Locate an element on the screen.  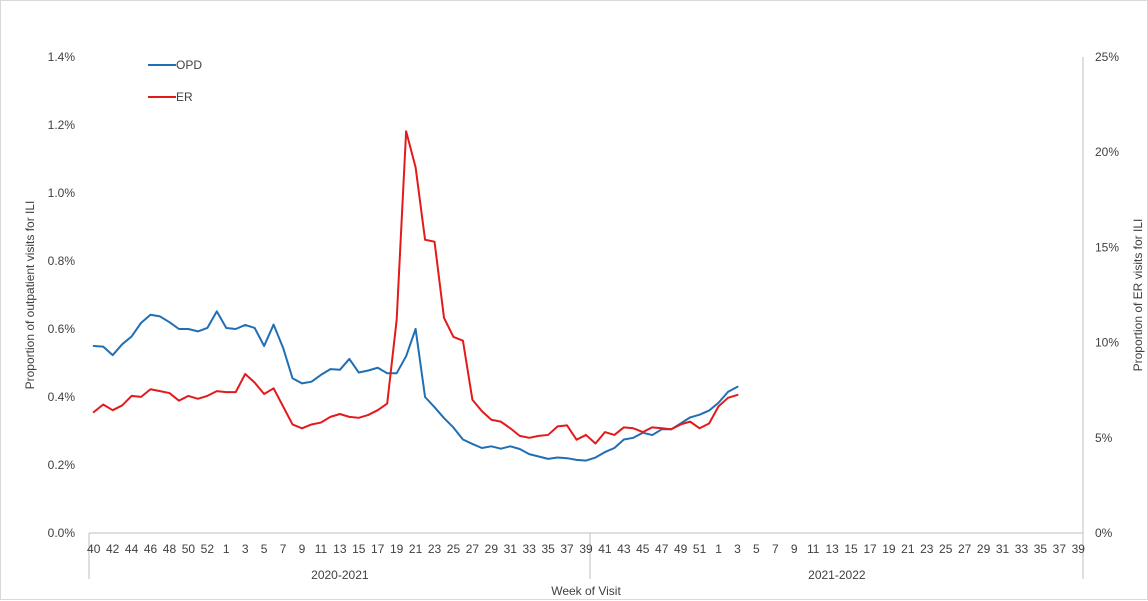
x-tick-label: 52 is located at coordinates (208, 549).